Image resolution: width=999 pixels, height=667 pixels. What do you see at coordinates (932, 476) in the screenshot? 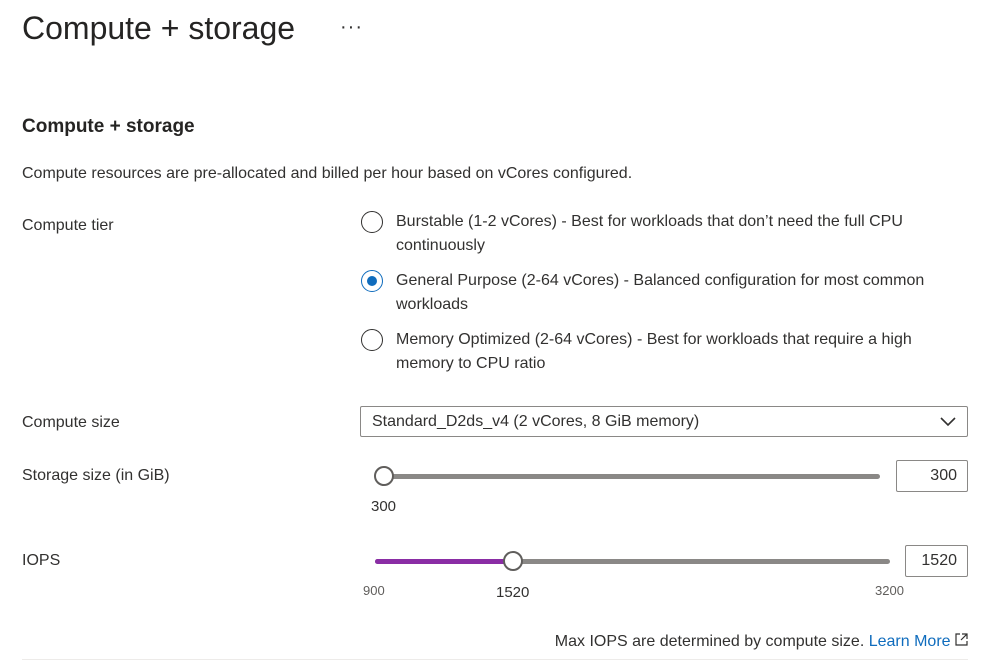
I see `storage-size-input: 300` at bounding box center [932, 476].